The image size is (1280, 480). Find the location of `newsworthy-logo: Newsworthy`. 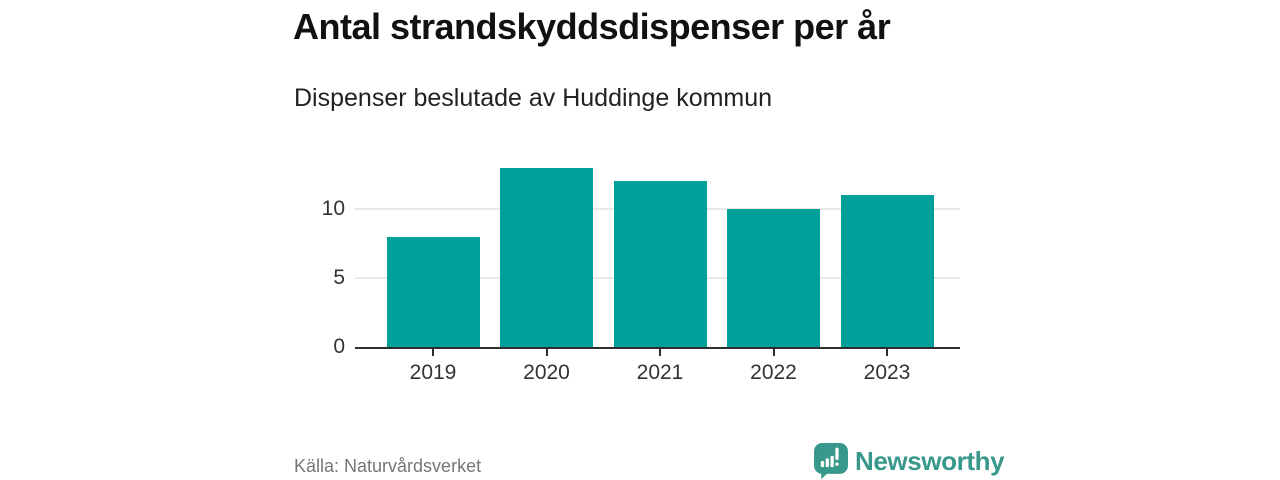

newsworthy-logo: Newsworthy is located at coordinates (909, 461).